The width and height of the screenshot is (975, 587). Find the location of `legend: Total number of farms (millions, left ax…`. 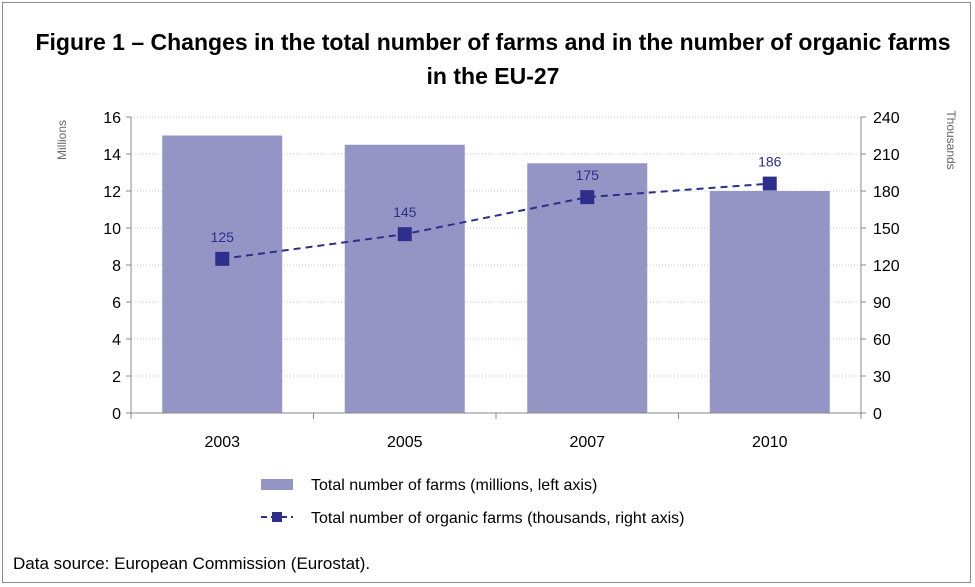

legend: Total number of farms (millions, left ax… is located at coordinates (473, 502).